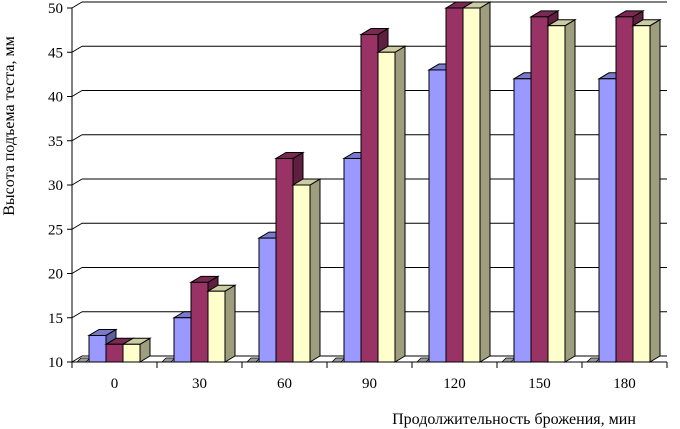 The height and width of the screenshot is (429, 680). What do you see at coordinates (55, 275) in the screenshot?
I see `y-tick-label: 20` at bounding box center [55, 275].